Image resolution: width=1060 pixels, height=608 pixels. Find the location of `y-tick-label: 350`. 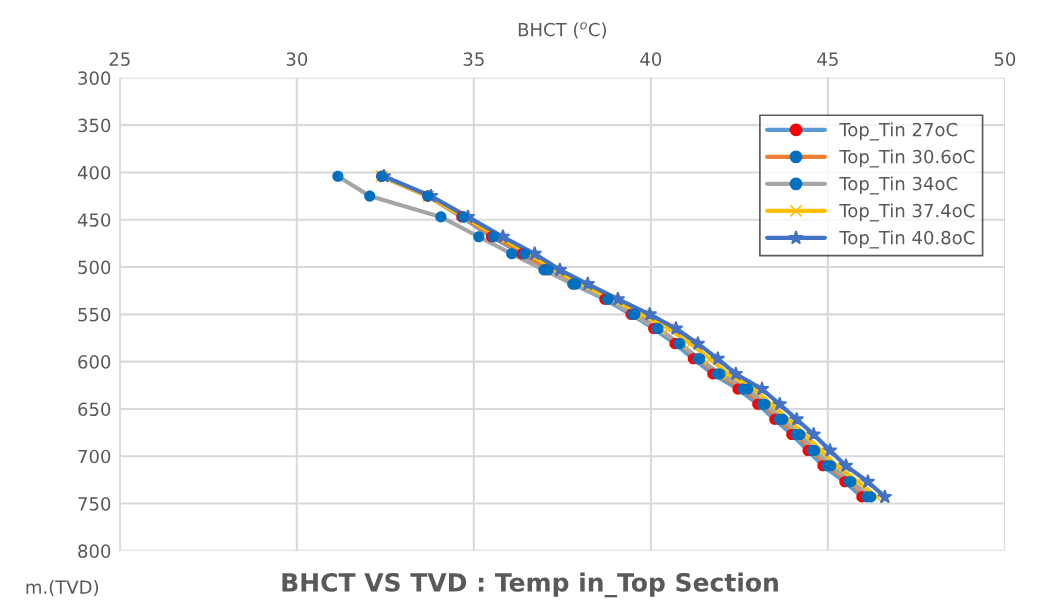

y-tick-label: 350 is located at coordinates (94, 125).